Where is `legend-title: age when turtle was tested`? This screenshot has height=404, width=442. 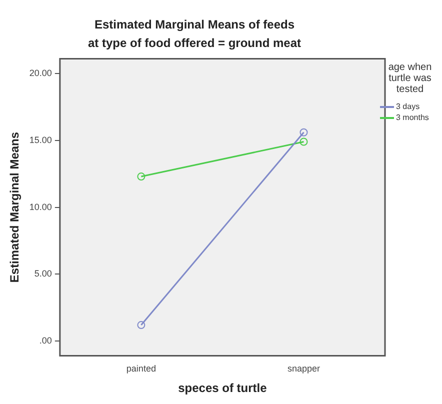 legend-title: age when turtle was tested is located at coordinates (410, 78).